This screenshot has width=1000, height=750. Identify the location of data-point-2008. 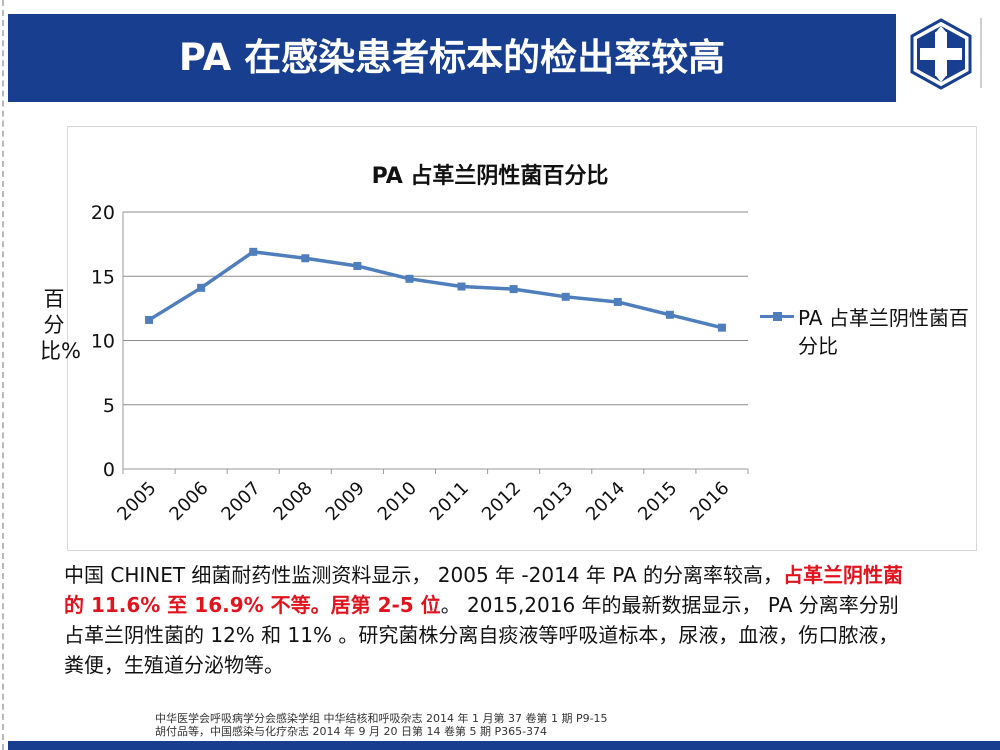
(305, 258).